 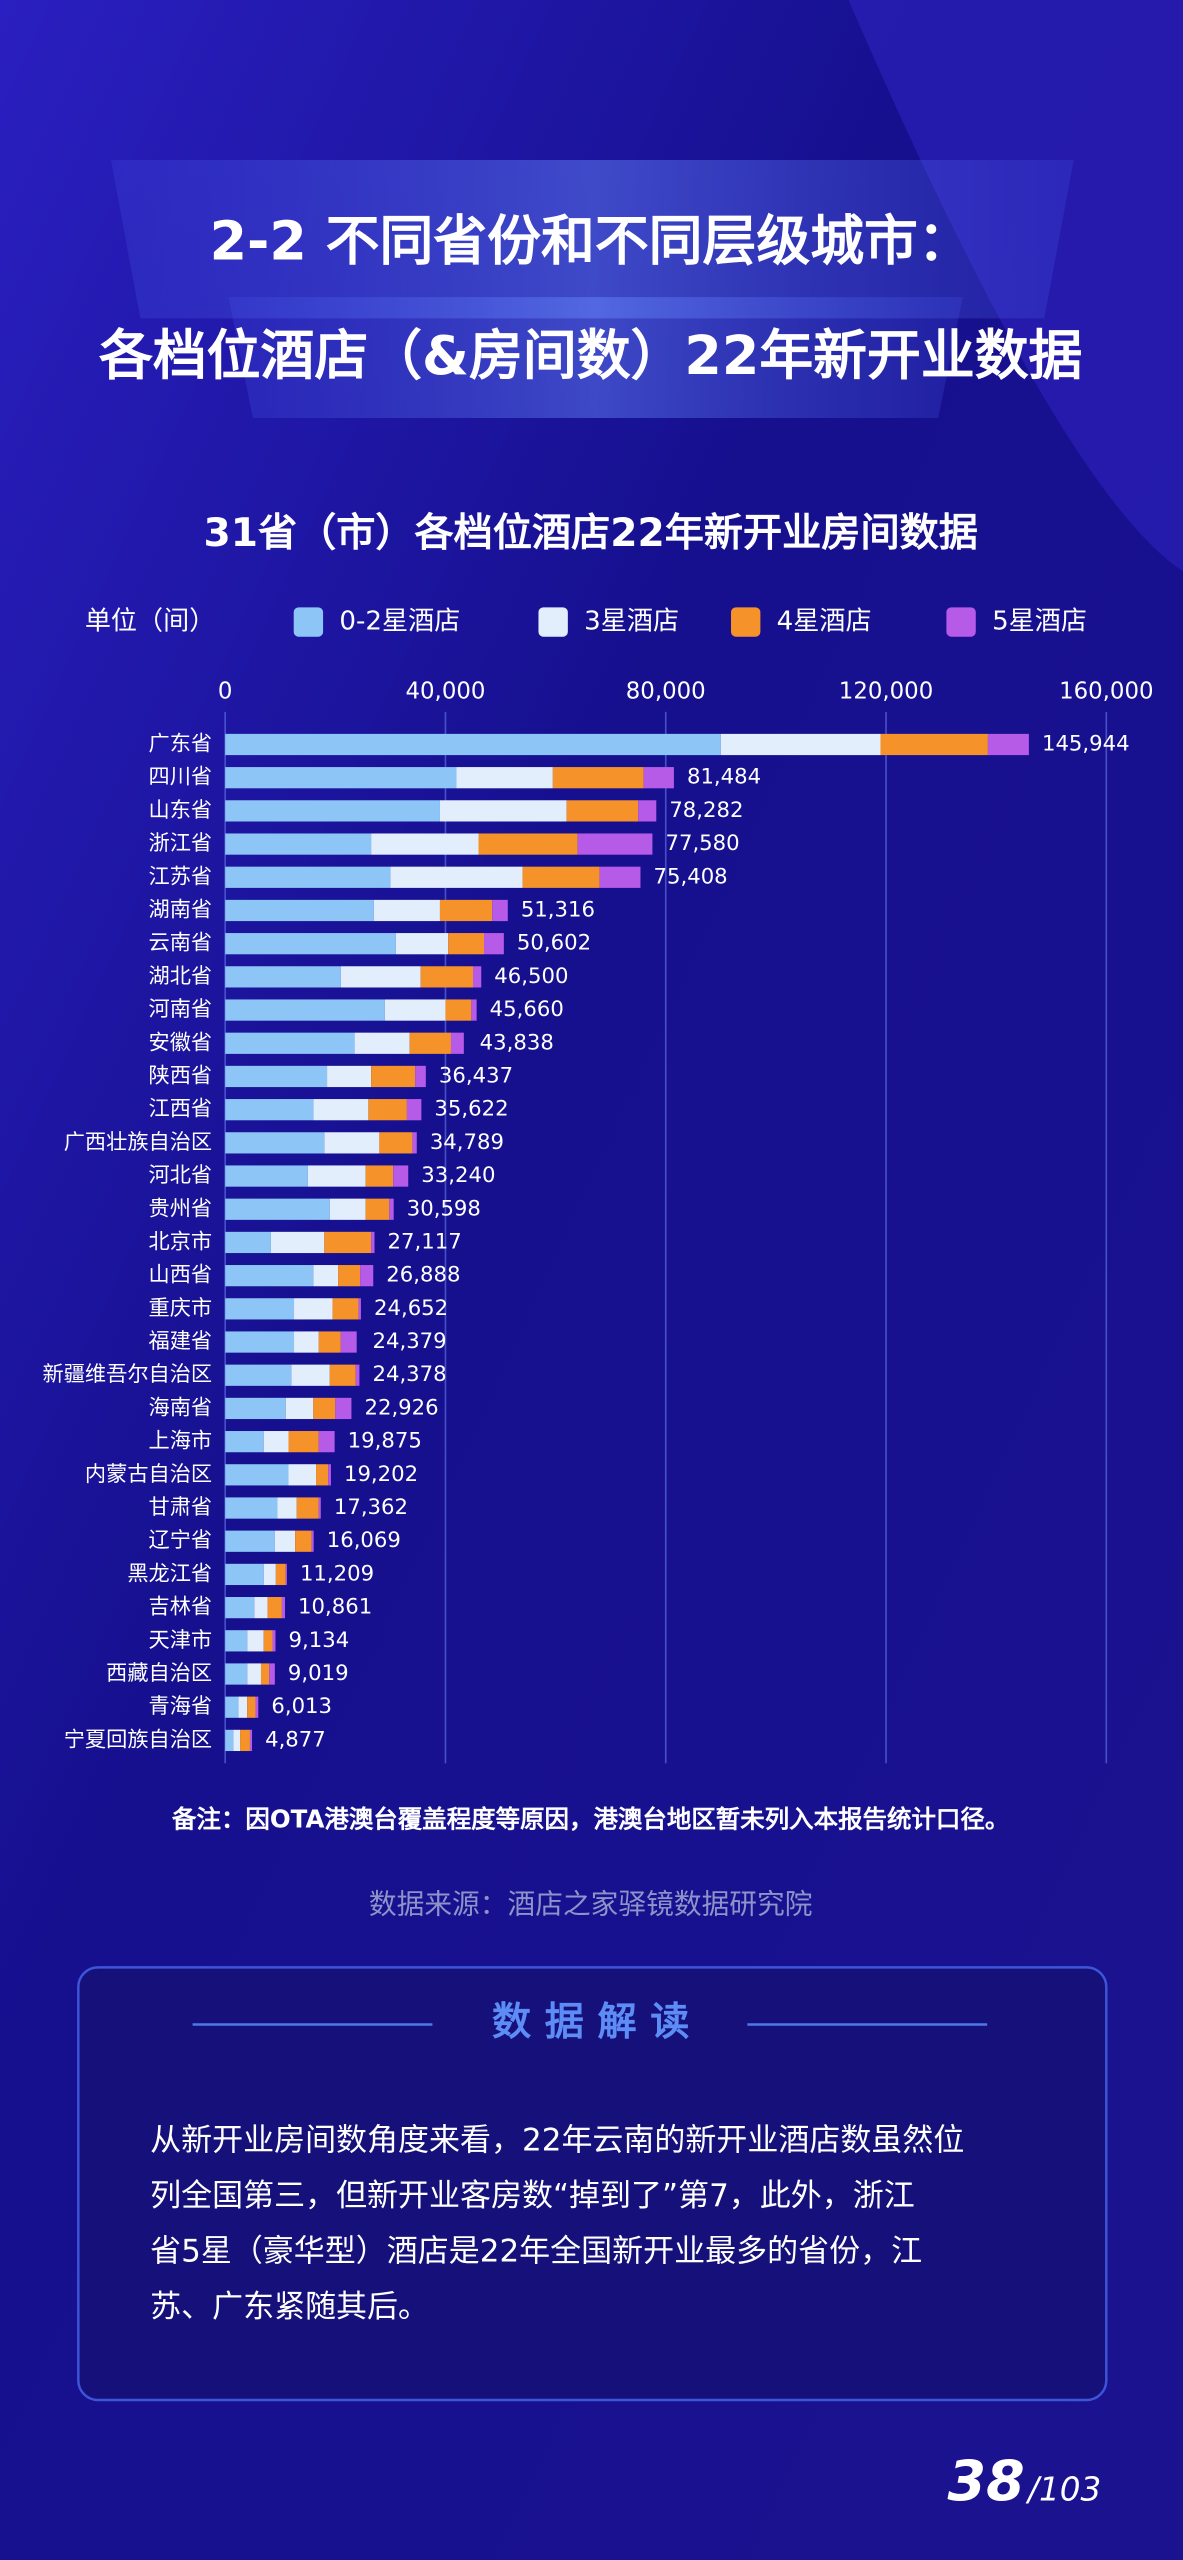 I want to click on total-label: 19,875, so click(x=385, y=1441).